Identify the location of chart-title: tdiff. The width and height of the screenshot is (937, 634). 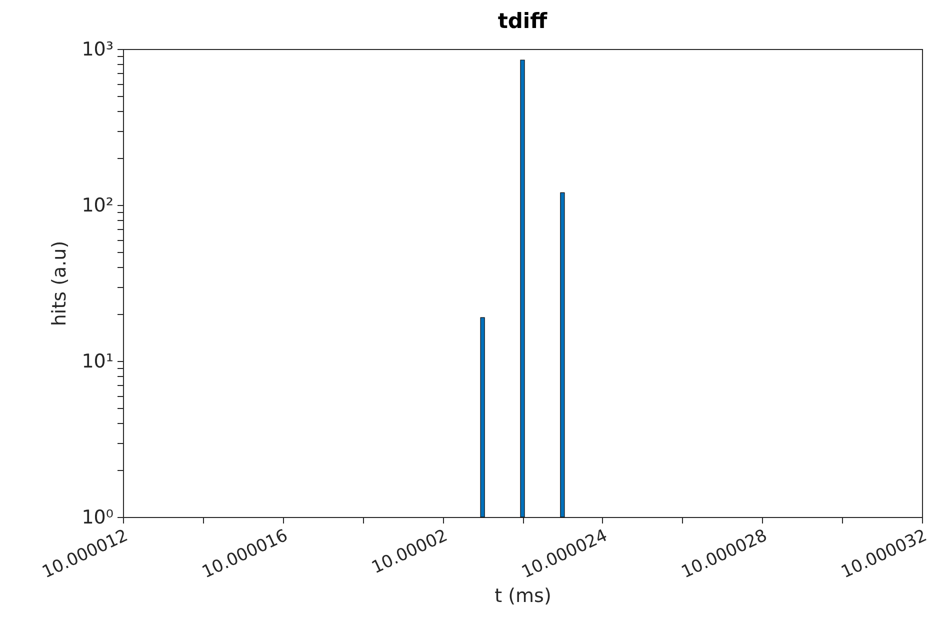
(523, 21).